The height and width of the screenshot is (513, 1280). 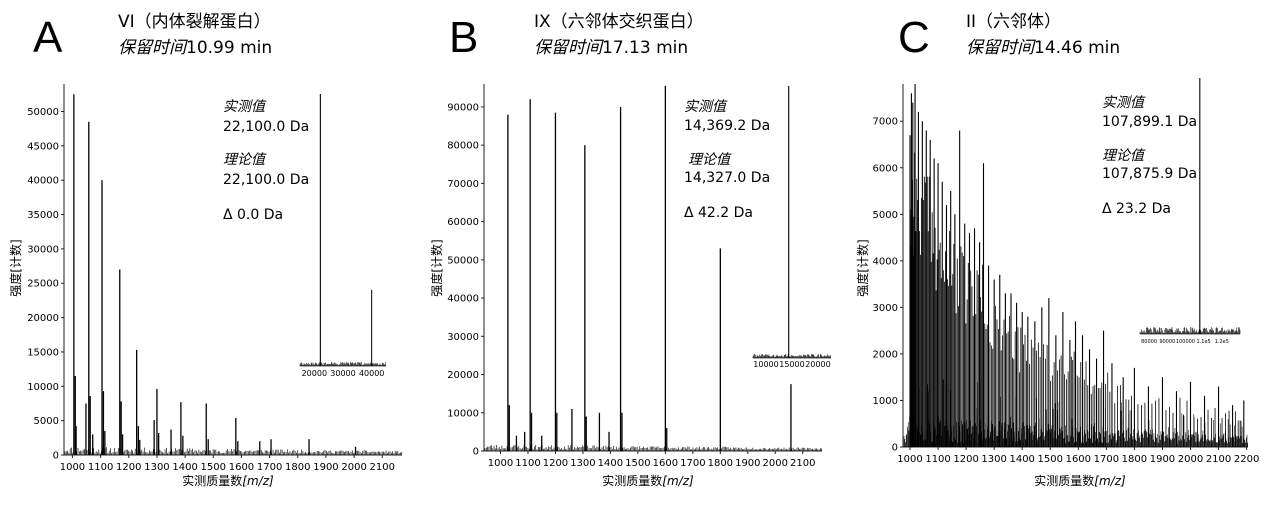 I want to click on panel-b-x-tick-label: 1200, so click(x=555, y=463).